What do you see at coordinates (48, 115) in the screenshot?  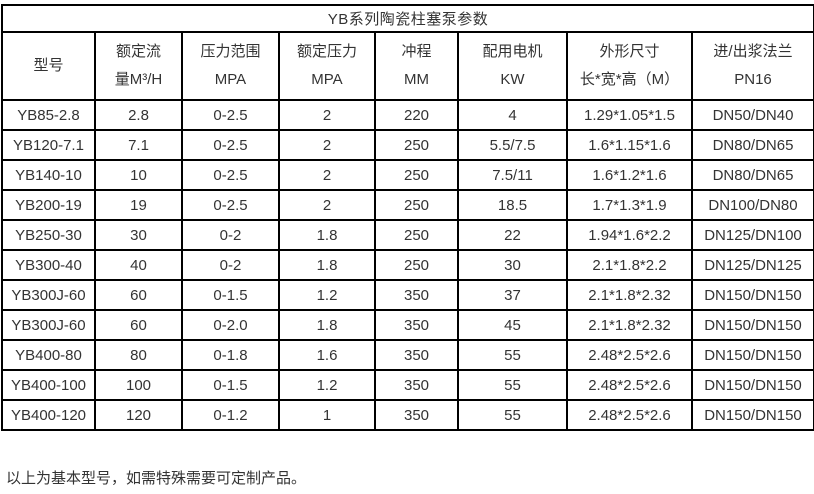 I see `table-cell: YB85-2.8` at bounding box center [48, 115].